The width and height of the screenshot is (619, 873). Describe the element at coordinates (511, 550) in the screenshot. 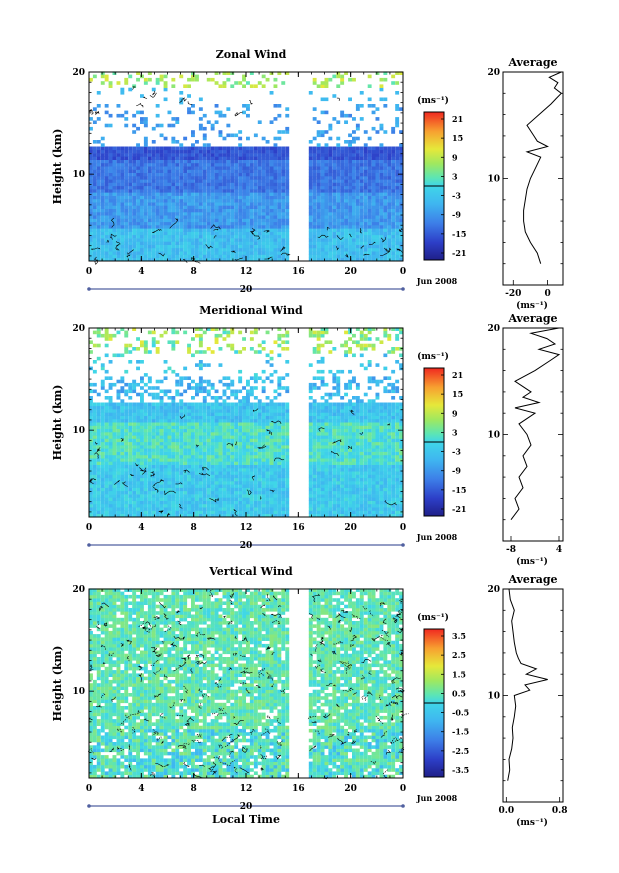

I see `meridional-avg-xtick: -8` at that location.